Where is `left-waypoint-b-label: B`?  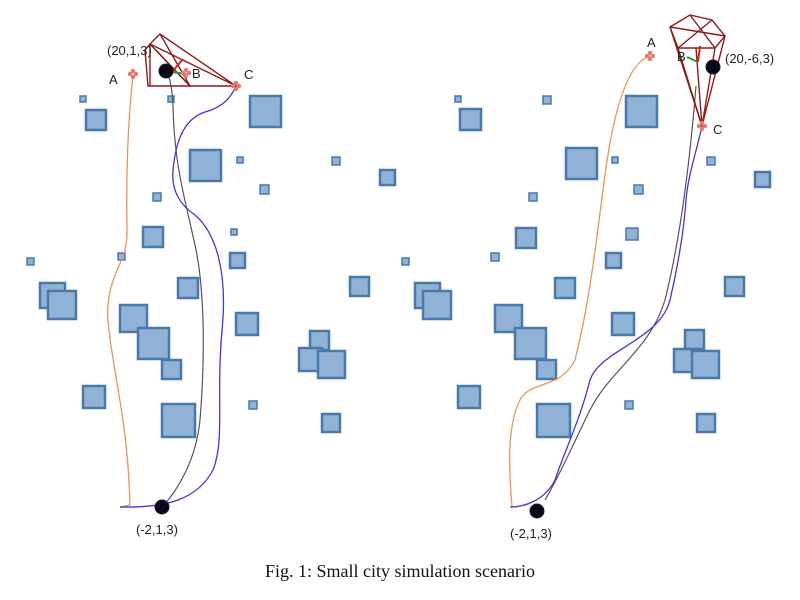
left-waypoint-b-label: B is located at coordinates (196, 73).